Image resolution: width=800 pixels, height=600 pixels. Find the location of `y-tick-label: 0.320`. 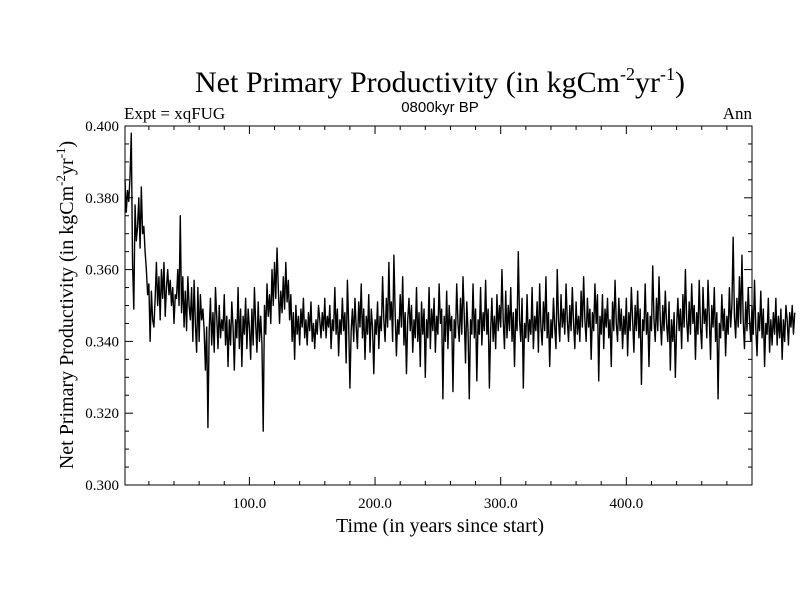

y-tick-label: 0.320 is located at coordinates (102, 414).